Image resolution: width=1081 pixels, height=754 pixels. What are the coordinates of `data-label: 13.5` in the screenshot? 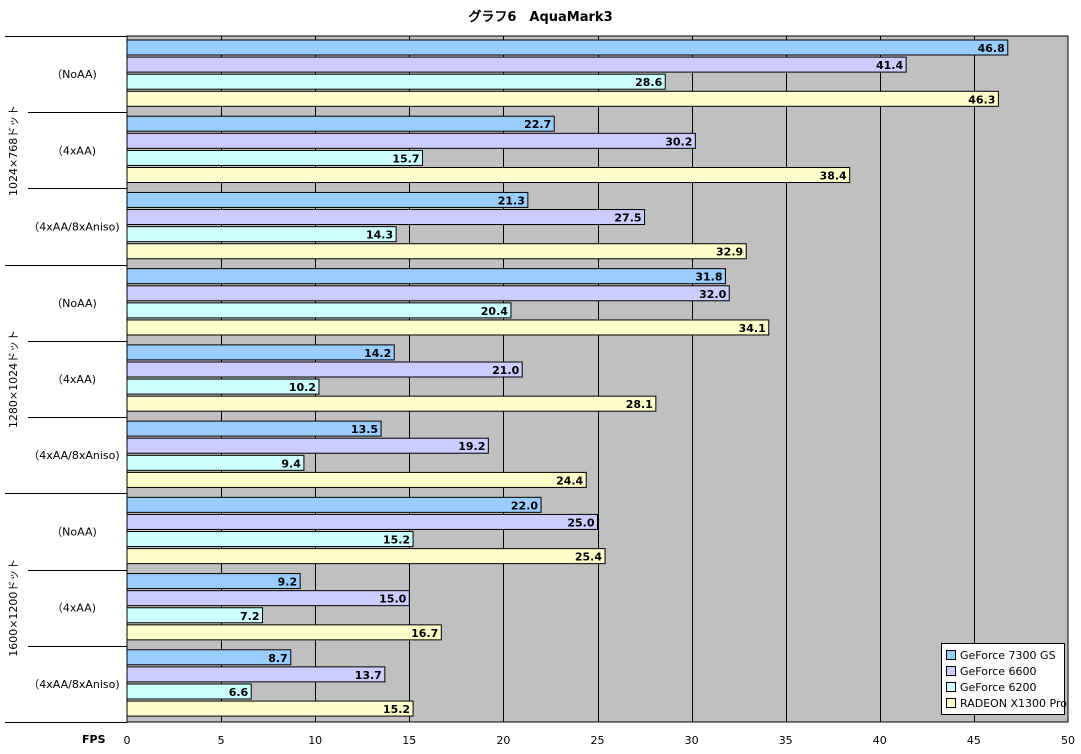 It's located at (364, 429).